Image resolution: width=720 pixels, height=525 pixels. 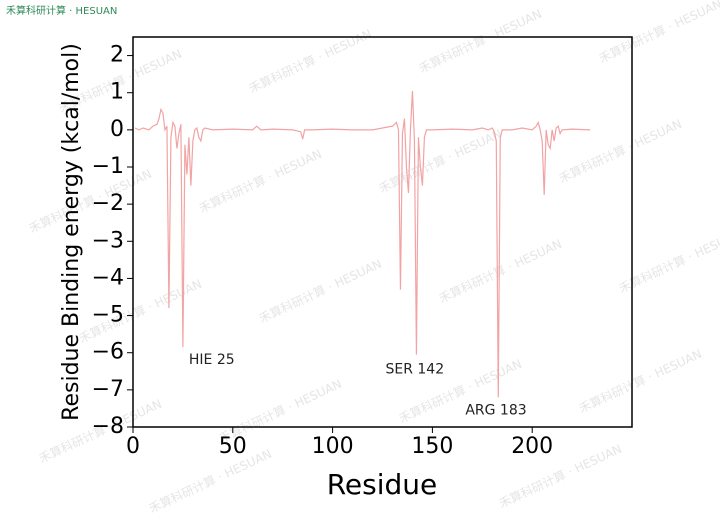 I want to click on y-tick-label: −6, so click(x=108, y=352).